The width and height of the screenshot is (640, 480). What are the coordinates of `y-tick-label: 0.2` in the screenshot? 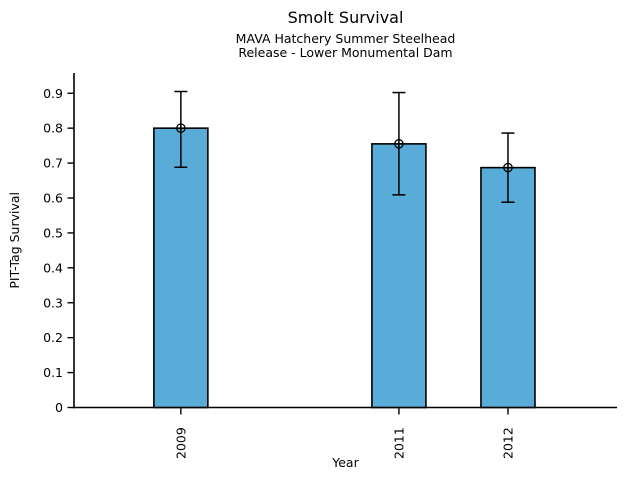 It's located at (53, 337).